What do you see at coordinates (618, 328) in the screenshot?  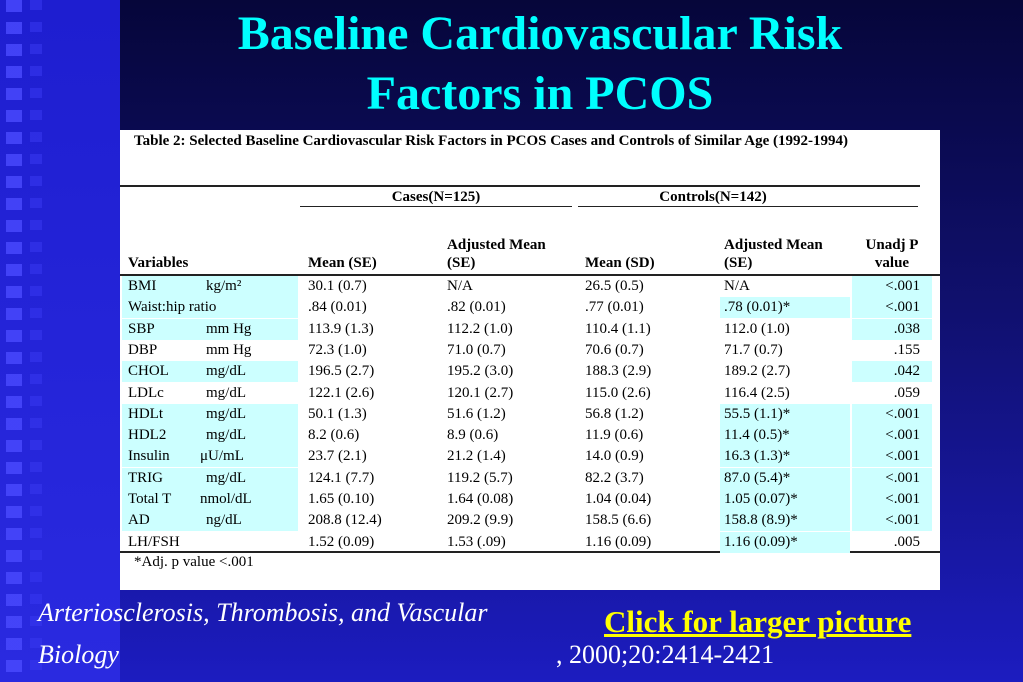 I see `table-cell: 110.4 (1.1)` at bounding box center [618, 328].